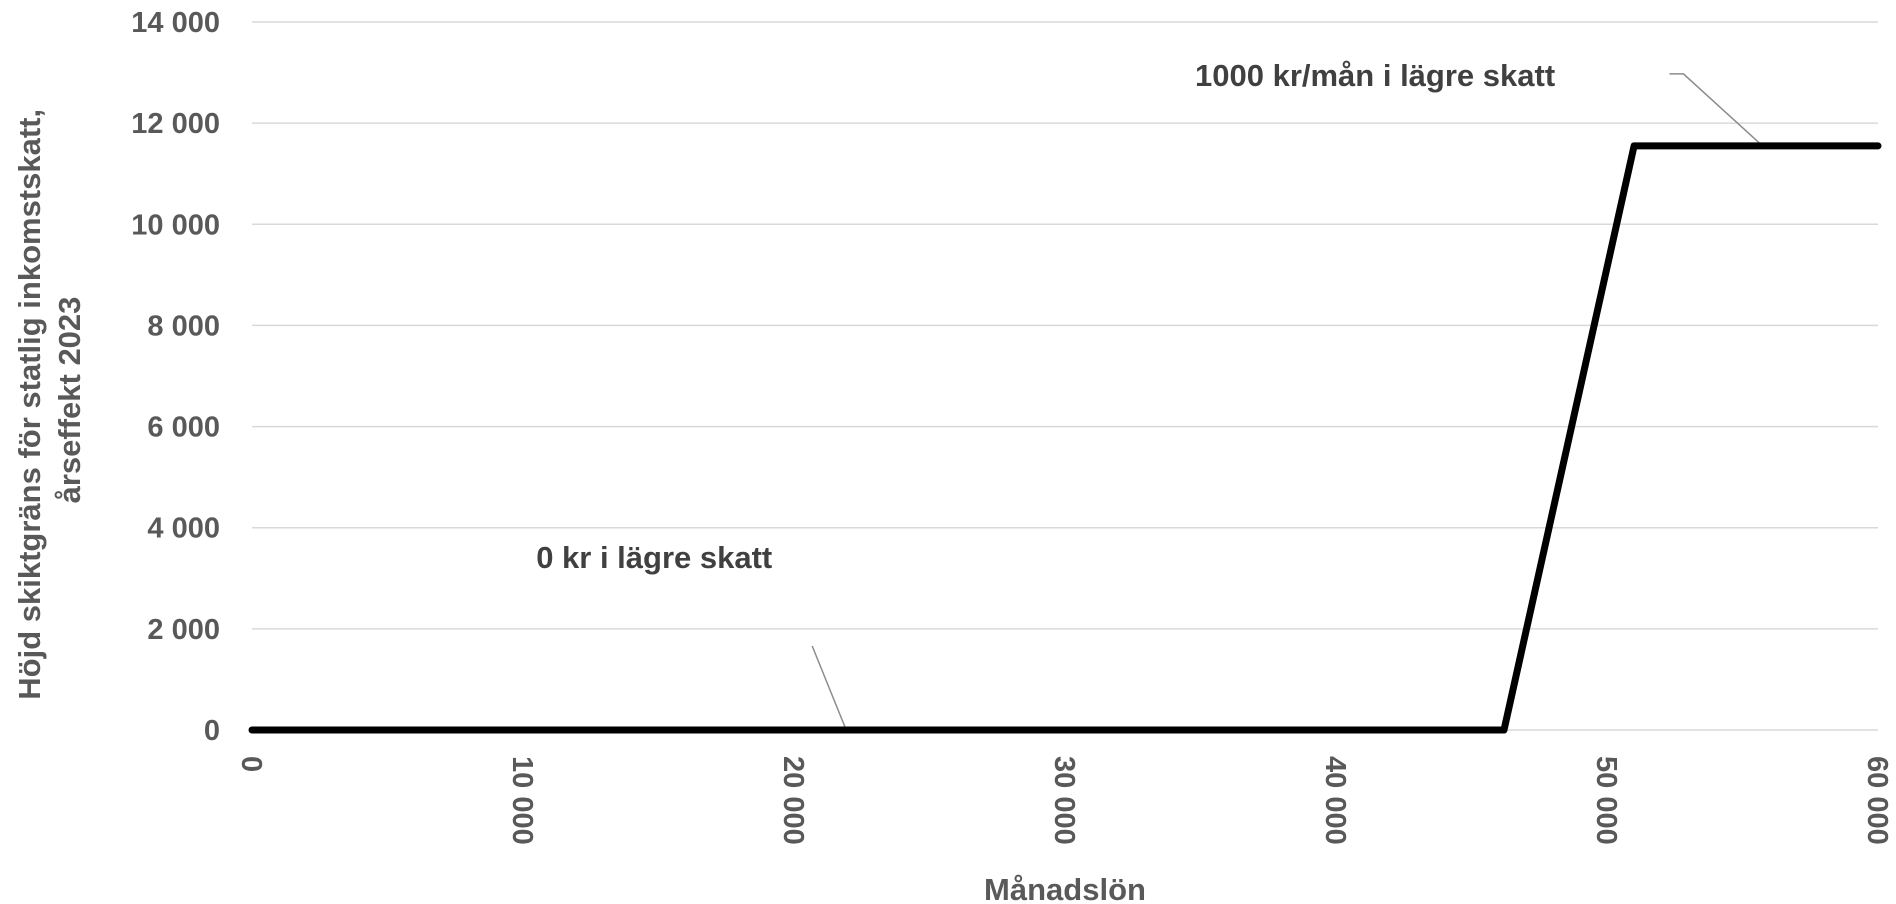 This screenshot has height=904, width=1896. I want to click on x-tick-label: 30 000, so click(1064, 800).